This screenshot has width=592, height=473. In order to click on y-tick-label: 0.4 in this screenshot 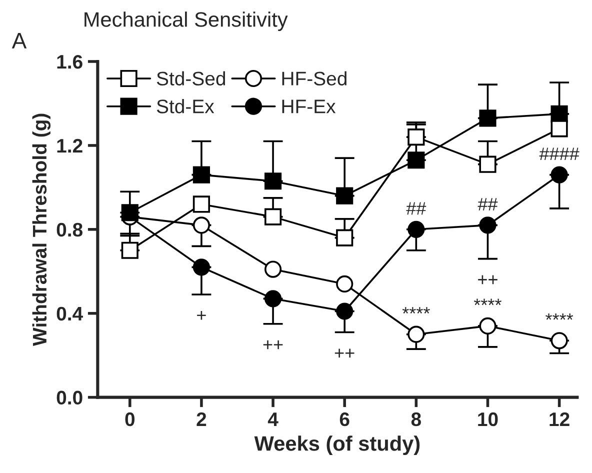, I will do `click(69, 313)`.